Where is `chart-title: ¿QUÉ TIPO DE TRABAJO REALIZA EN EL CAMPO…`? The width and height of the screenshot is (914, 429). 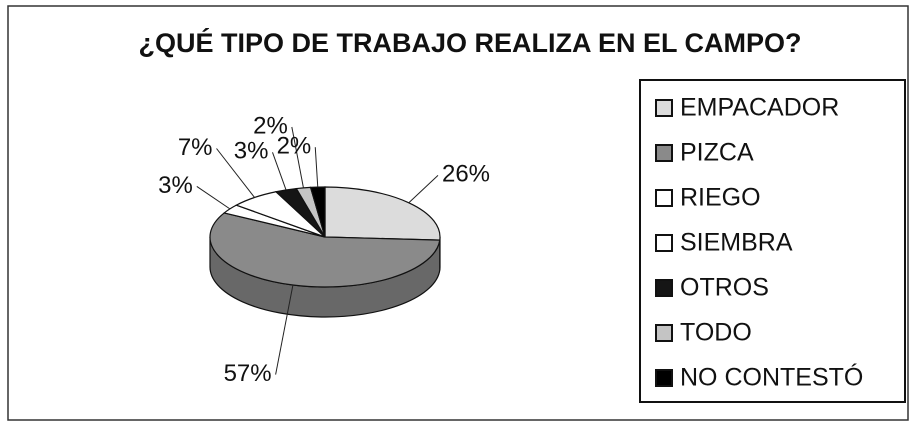 chart-title: ¿QUÉ TIPO DE TRABAJO REALIZA EN EL CAMPO… is located at coordinates (469, 42).